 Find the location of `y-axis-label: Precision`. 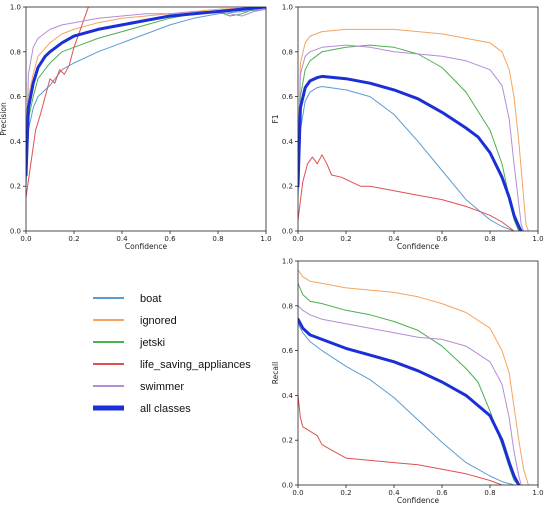

y-axis-label: Precision is located at coordinates (4, 119).